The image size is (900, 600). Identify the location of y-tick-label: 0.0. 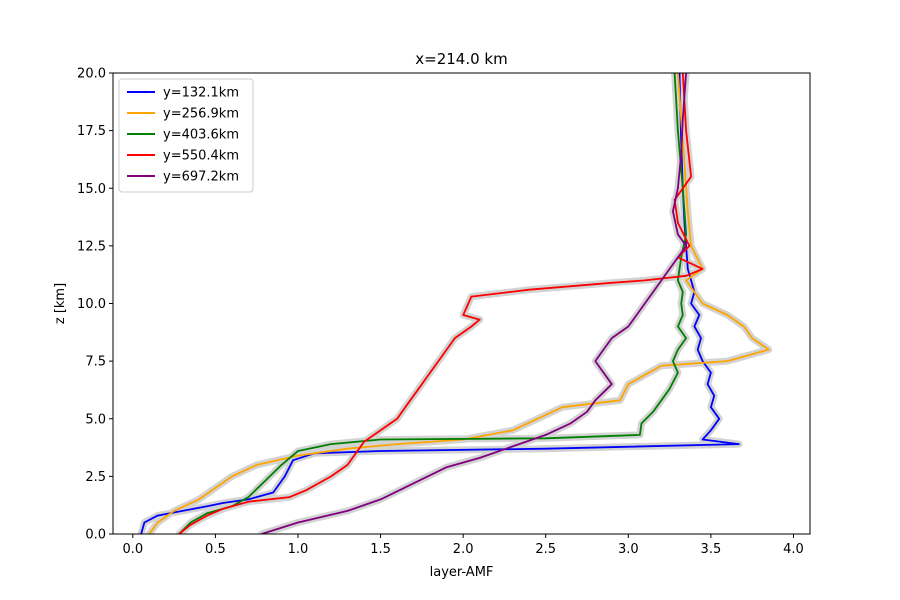
(95, 535).